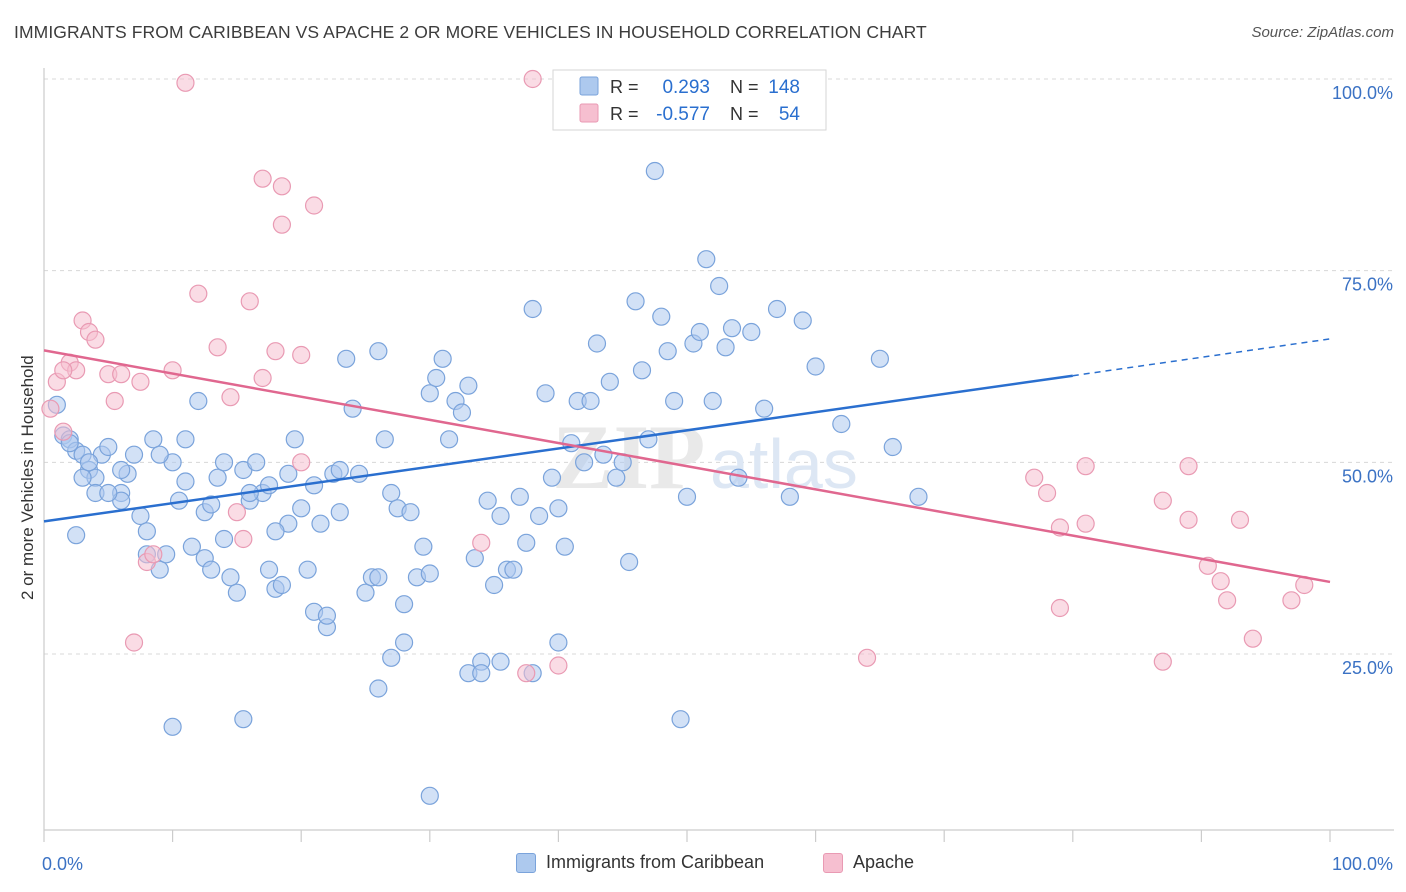 The image size is (1406, 892). I want to click on legend-n-value-blue: 148, so click(784, 87).